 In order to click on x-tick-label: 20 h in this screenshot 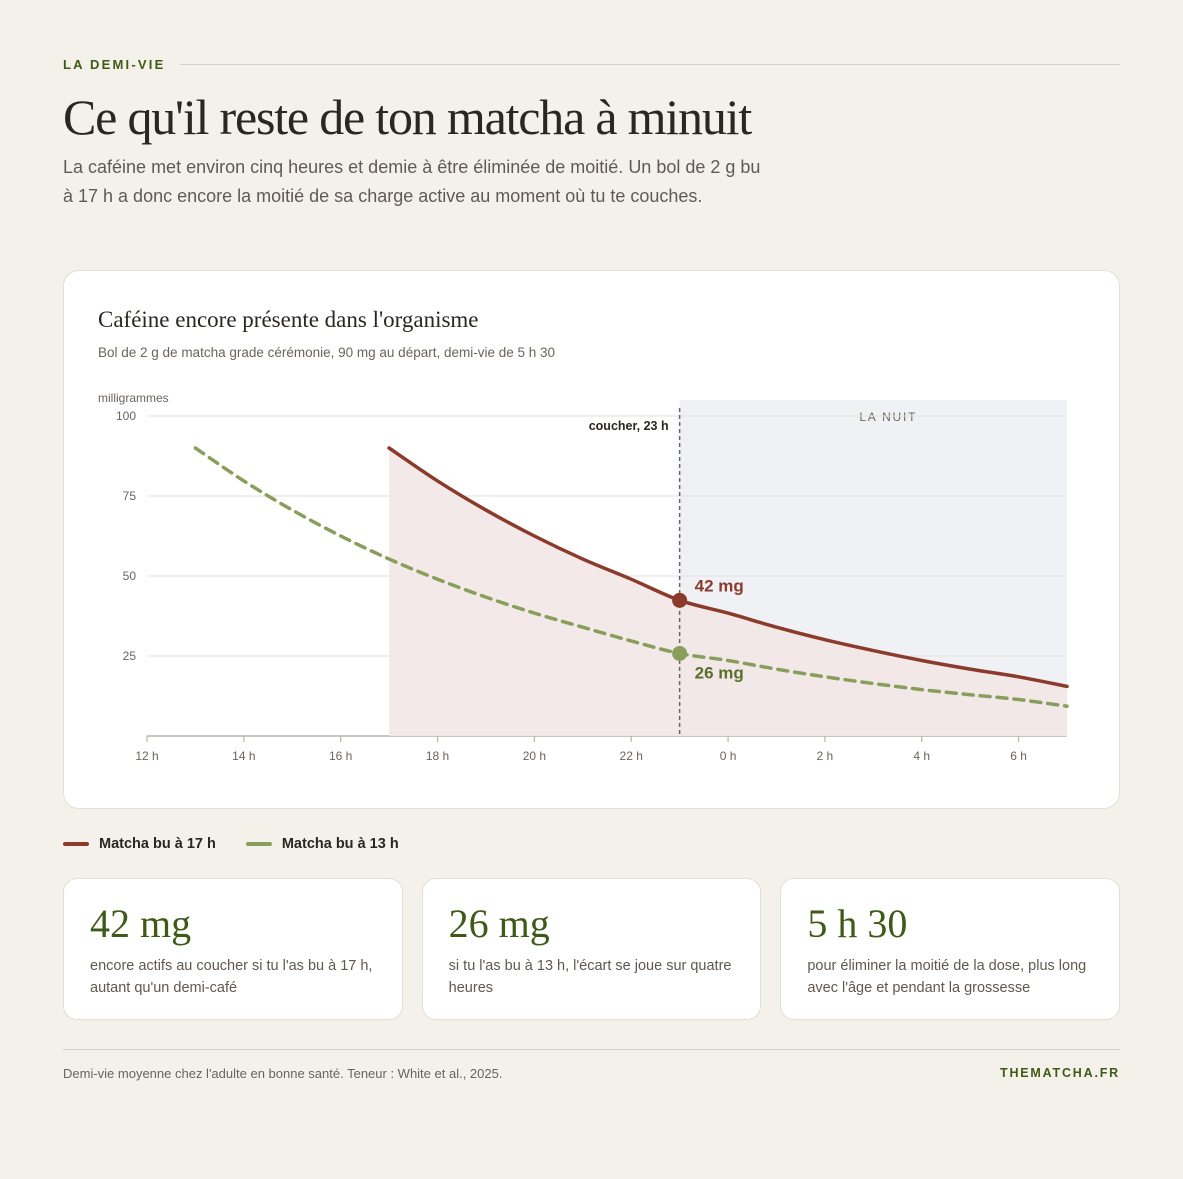, I will do `click(534, 756)`.